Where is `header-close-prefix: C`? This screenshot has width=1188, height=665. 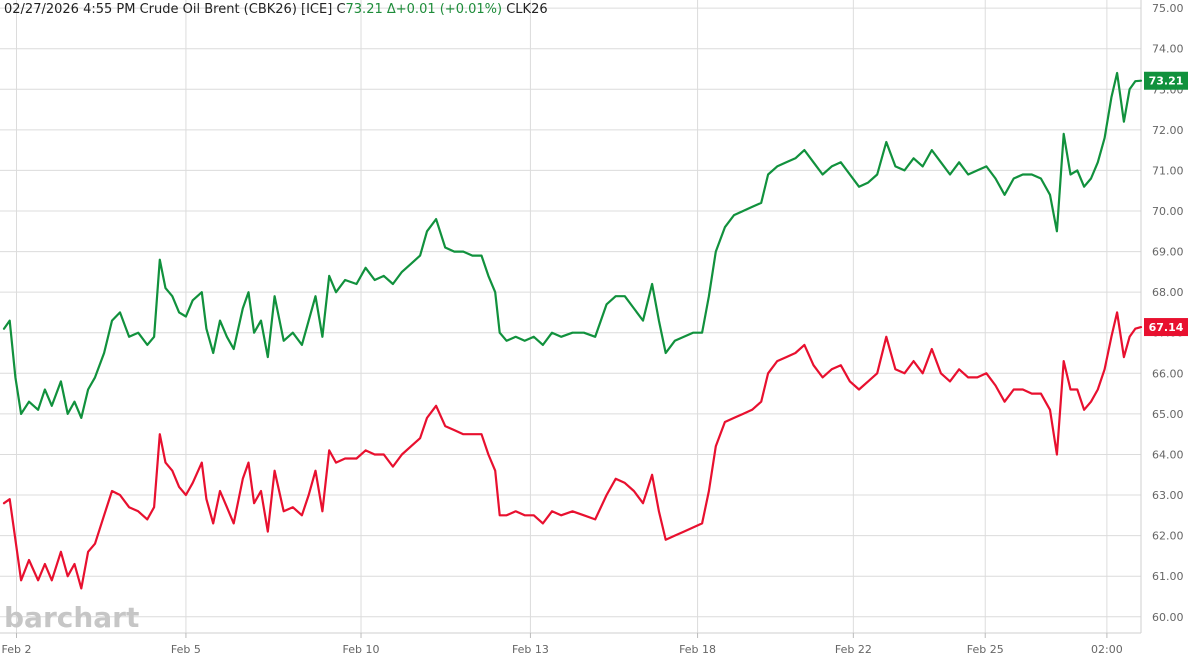 header-close-prefix: C is located at coordinates (341, 9).